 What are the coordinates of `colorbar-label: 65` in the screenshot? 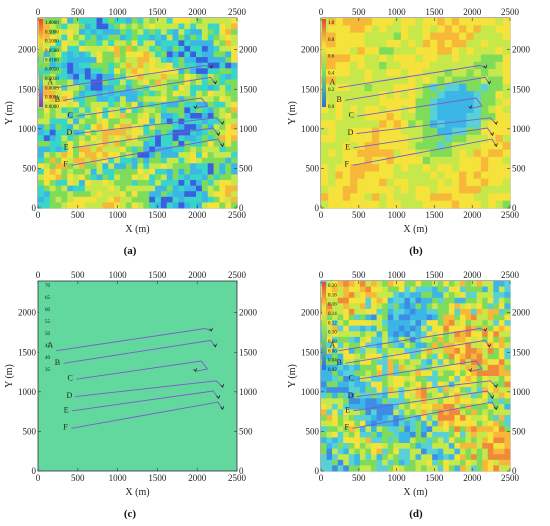 It's located at (48, 298).